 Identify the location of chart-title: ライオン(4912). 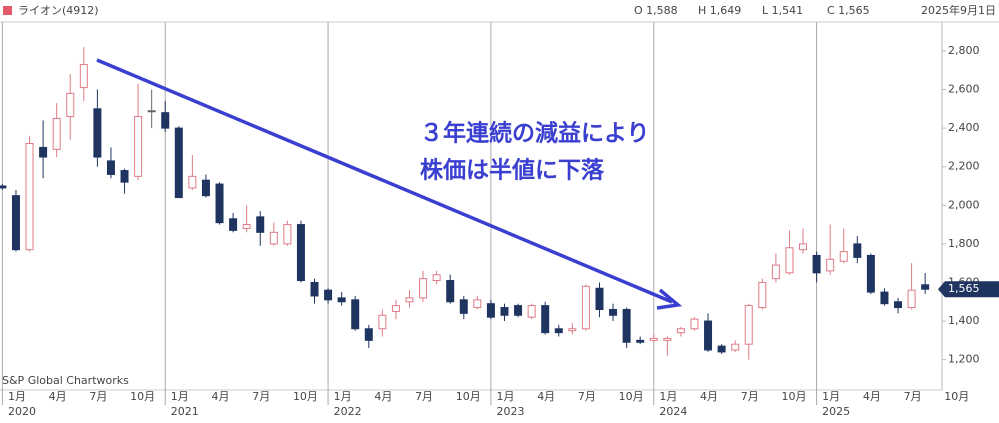
(58, 10).